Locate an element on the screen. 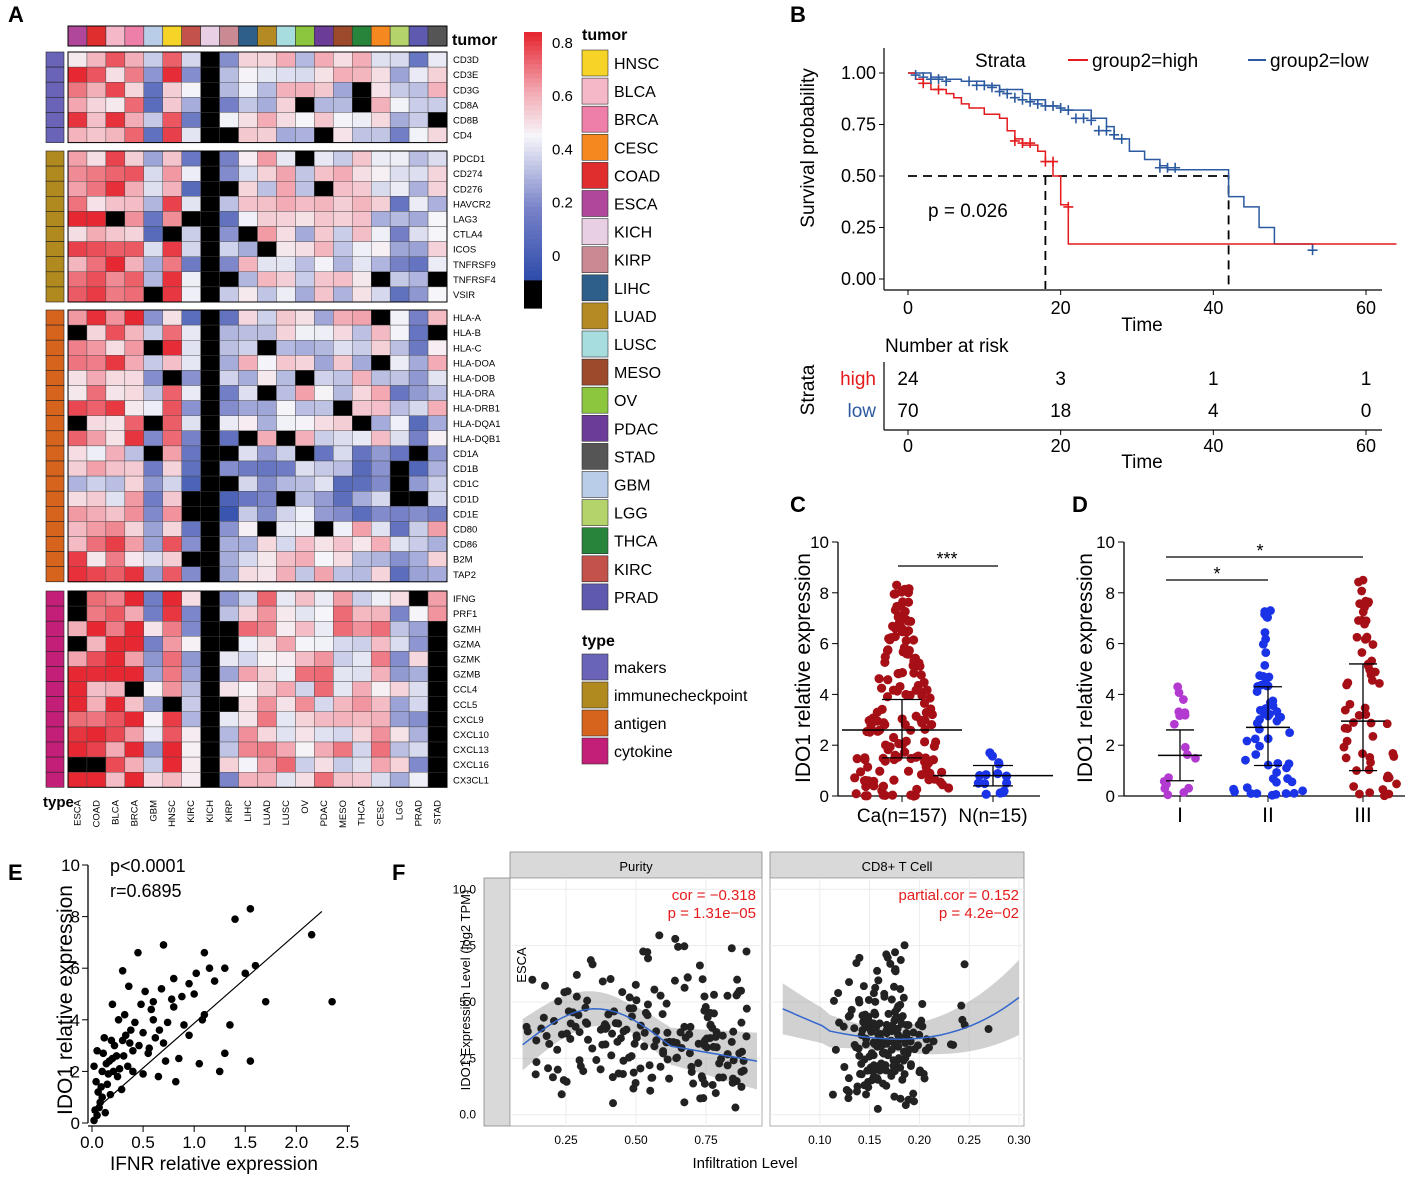 The height and width of the screenshot is (1177, 1418). heatmap-cell-GZMH-MESO is located at coordinates (343, 629).